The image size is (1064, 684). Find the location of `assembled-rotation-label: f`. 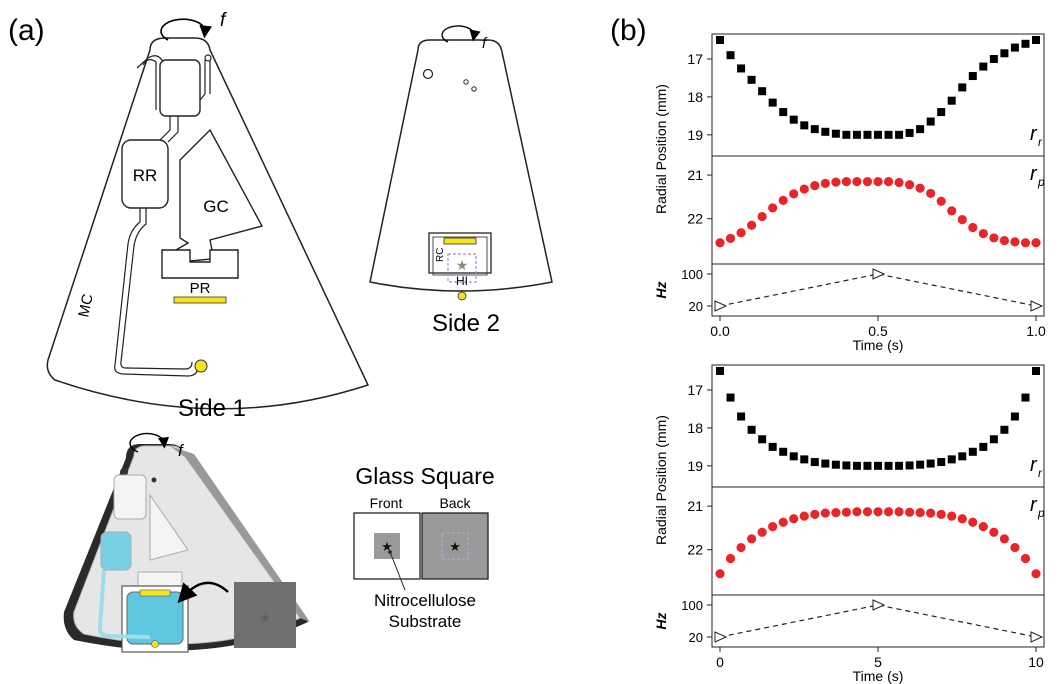

assembled-rotation-label: f is located at coordinates (181, 450).